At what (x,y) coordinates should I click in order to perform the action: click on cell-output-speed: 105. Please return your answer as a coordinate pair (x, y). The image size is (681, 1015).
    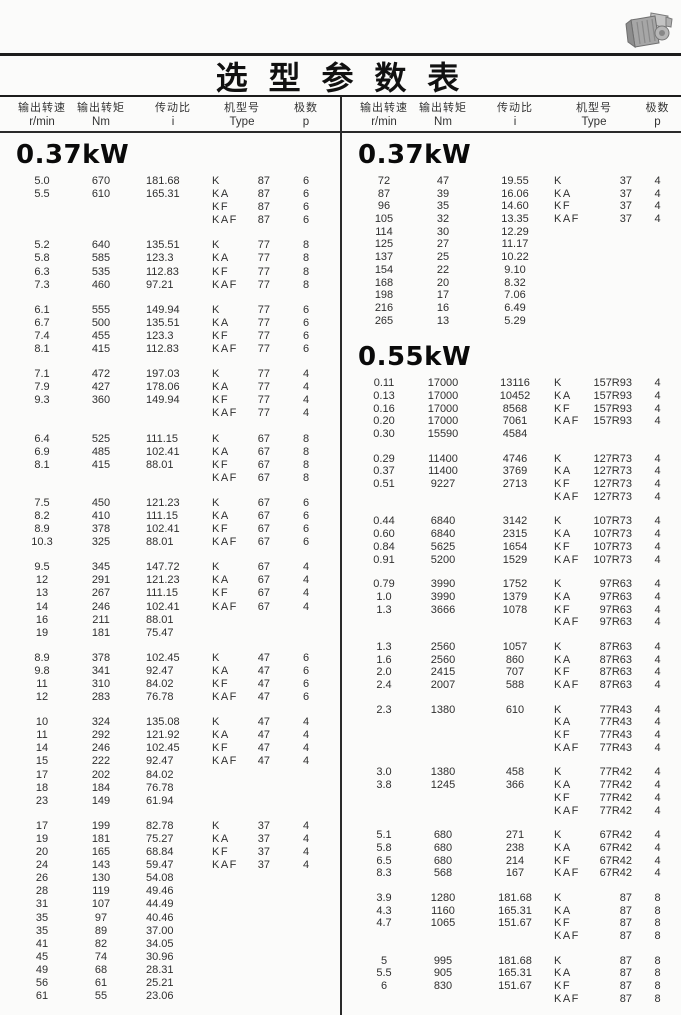
    Looking at the image, I should click on (384, 219).